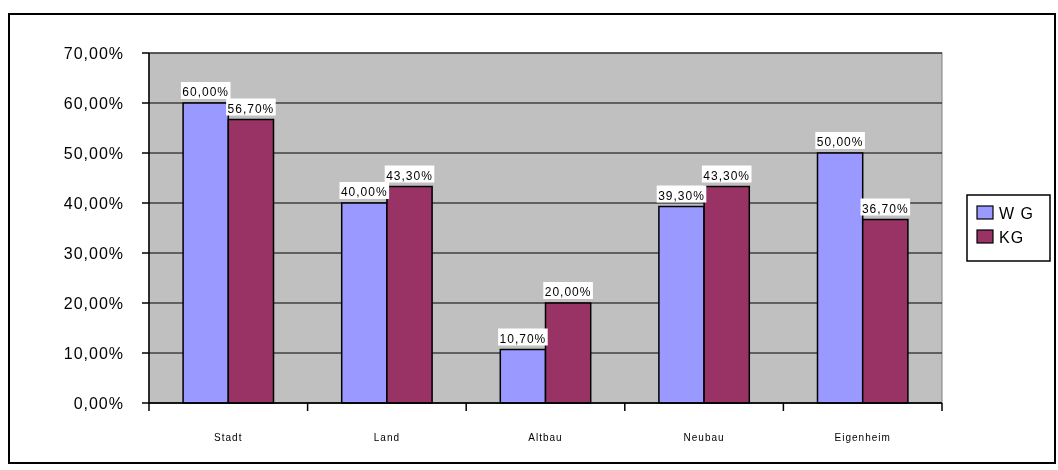 This screenshot has height=470, width=1058. I want to click on x-tick-label: Land, so click(387, 437).